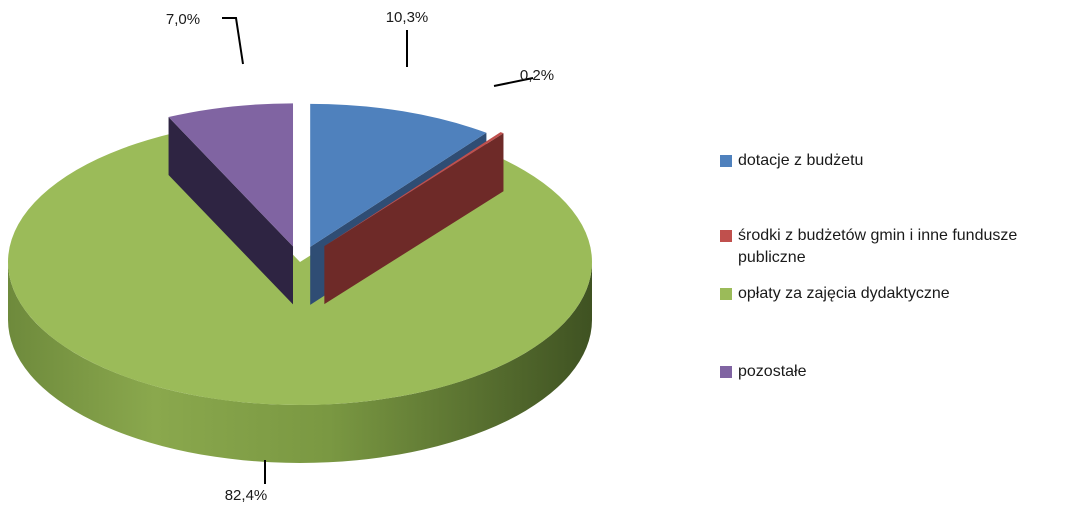  I want to click on legend-label-pozostale: pozostałe, so click(772, 371).